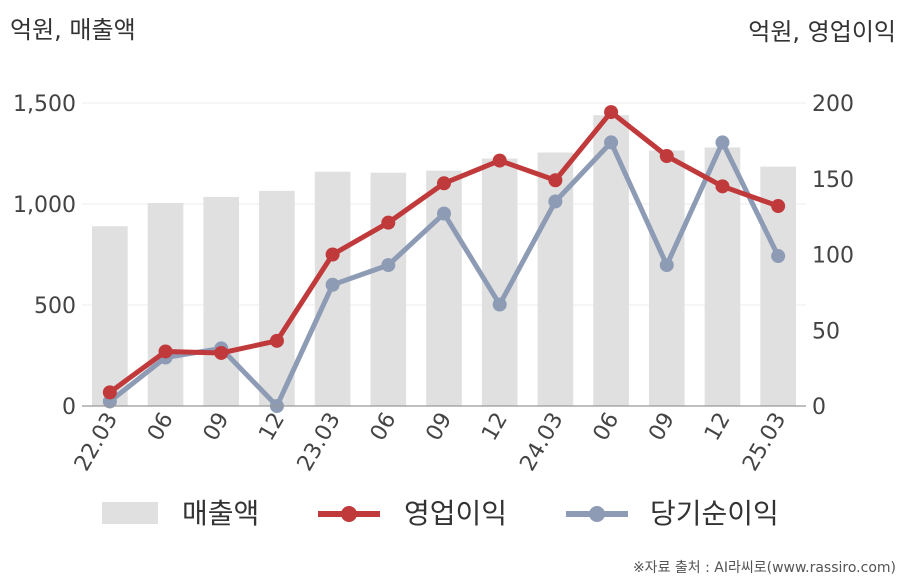  I want to click on left-axis-unit-label: 억원, 매출액, so click(73, 30).